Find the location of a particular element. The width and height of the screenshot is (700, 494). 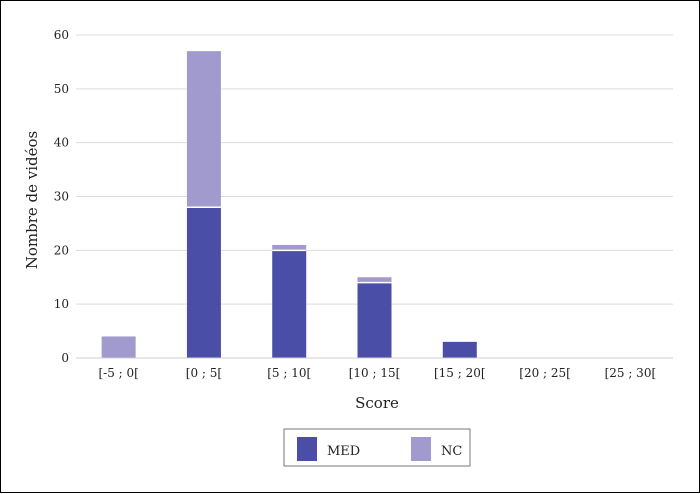

y-tick-label: 30 is located at coordinates (61, 197).